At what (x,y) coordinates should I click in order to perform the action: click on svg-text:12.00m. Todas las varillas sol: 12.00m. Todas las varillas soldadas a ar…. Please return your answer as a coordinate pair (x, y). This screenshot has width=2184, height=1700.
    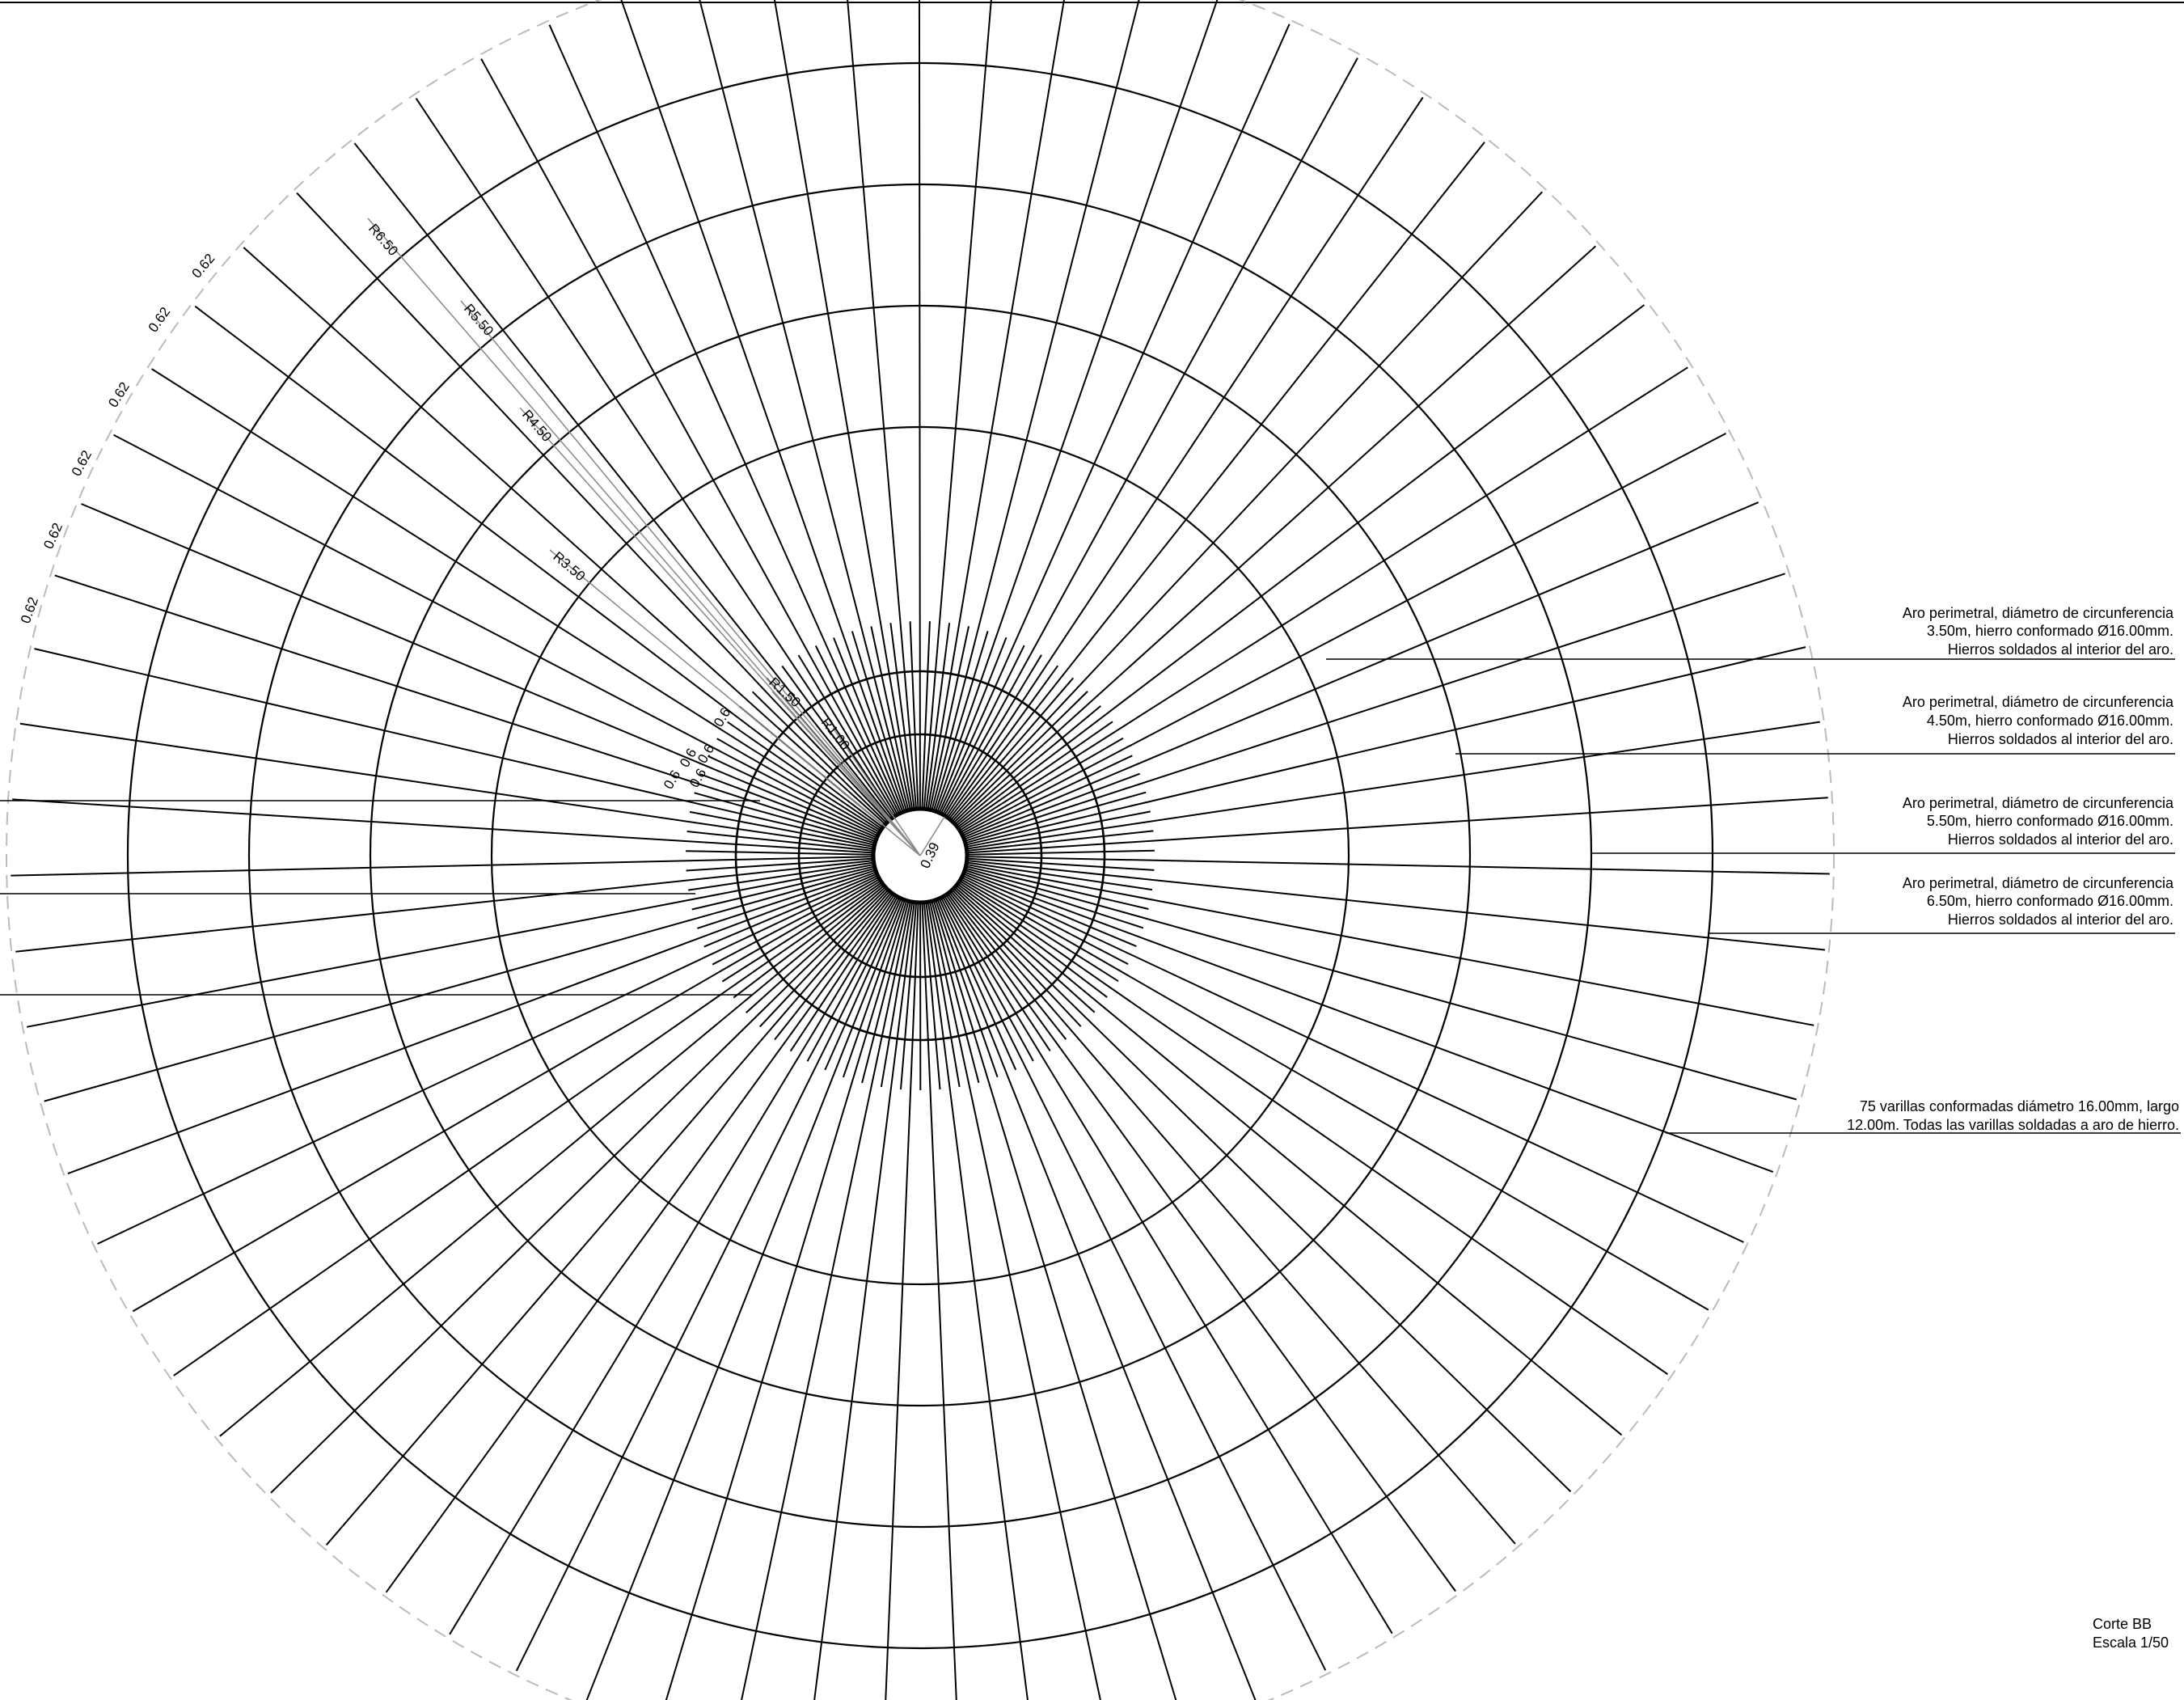
    Looking at the image, I should click on (2013, 1125).